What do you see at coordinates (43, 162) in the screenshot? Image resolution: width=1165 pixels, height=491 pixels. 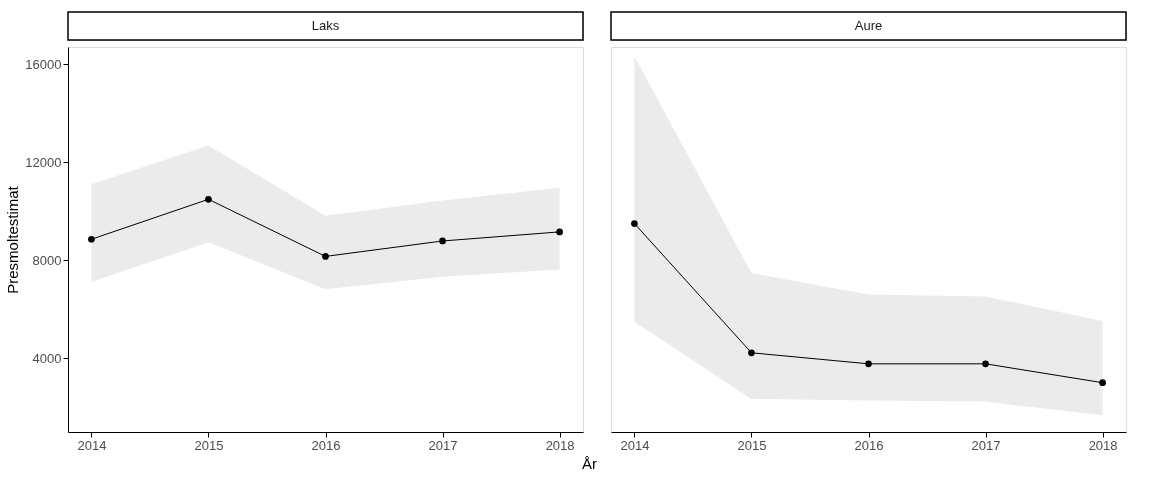 I see `y-tick-label: 12000` at bounding box center [43, 162].